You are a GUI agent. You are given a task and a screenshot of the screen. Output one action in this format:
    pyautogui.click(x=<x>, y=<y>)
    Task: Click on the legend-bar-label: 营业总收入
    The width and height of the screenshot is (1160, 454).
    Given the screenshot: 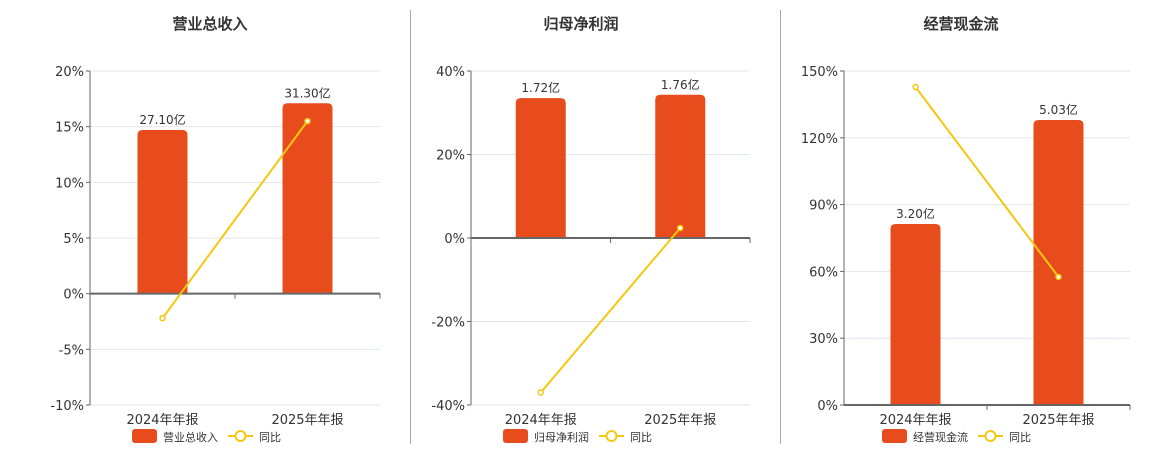 What is the action you would take?
    pyautogui.click(x=190, y=437)
    